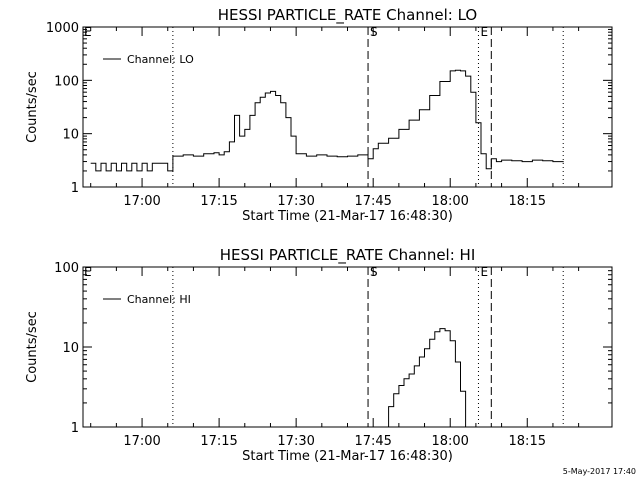  Describe the element at coordinates (160, 59) in the screenshot. I see `legend-label: Channel: LO` at that location.